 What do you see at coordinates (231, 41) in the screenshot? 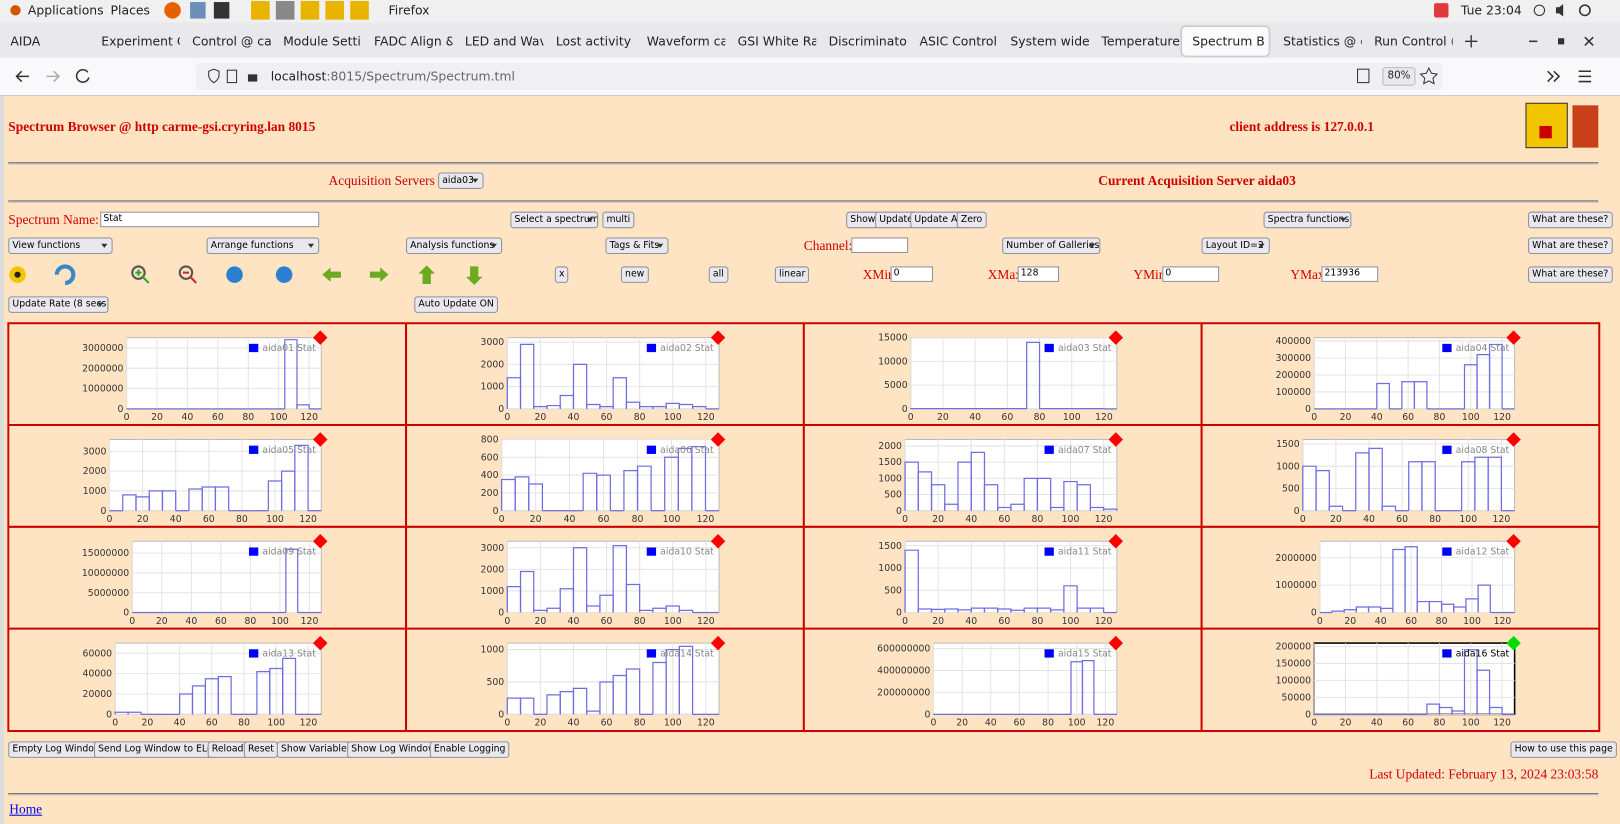
I see `tab: Control @ ca` at bounding box center [231, 41].